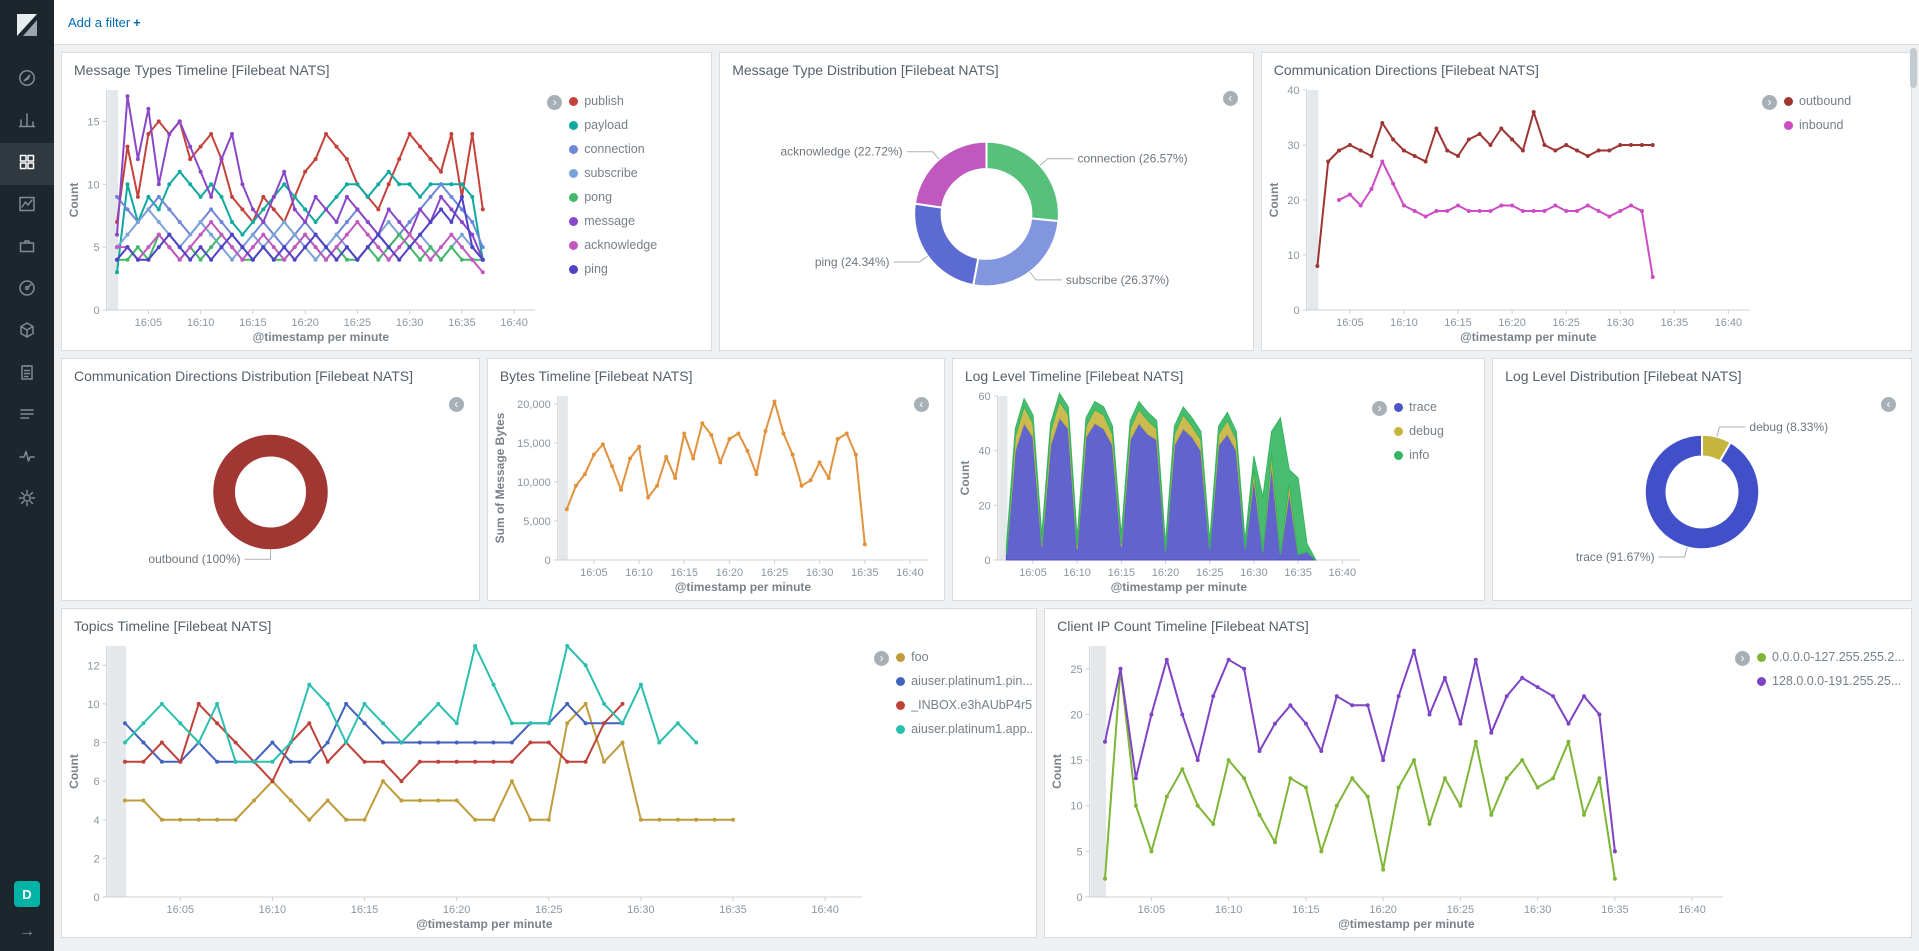 The image size is (1919, 951). I want to click on legend-label: pong, so click(598, 197).